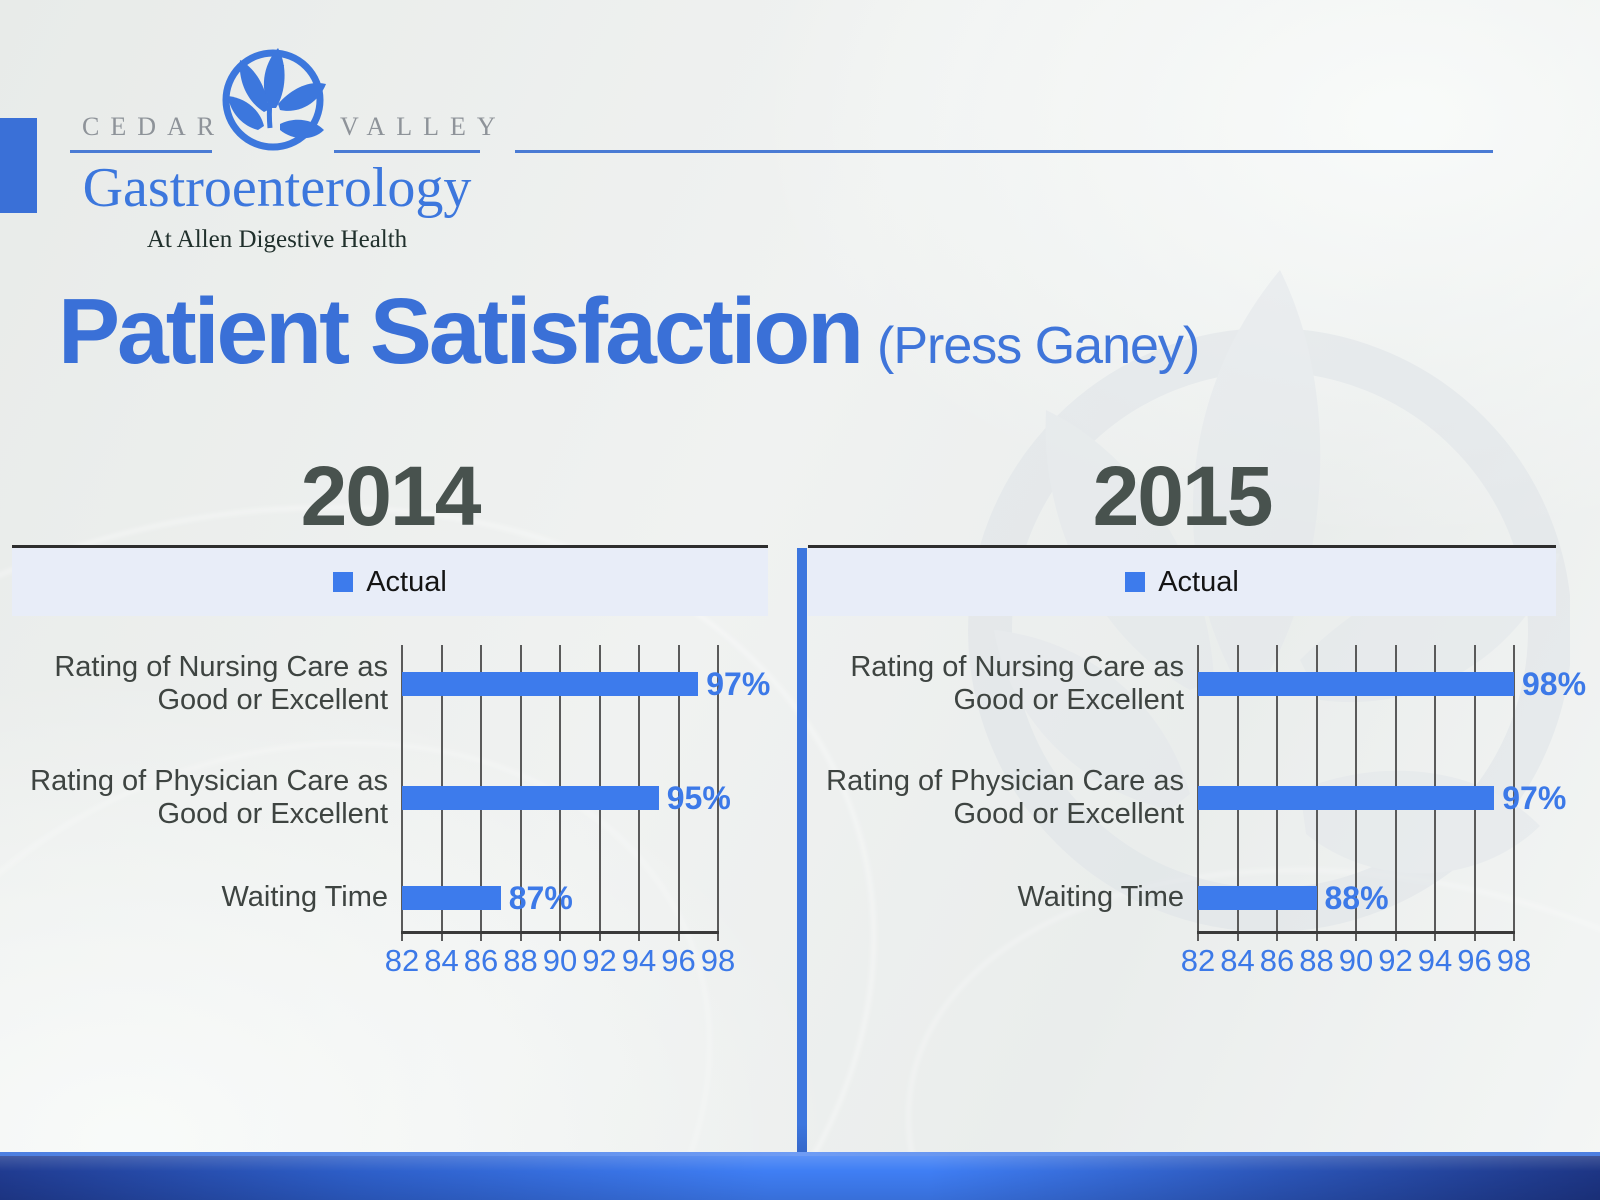  I want to click on footer-band, so click(800, 1178).